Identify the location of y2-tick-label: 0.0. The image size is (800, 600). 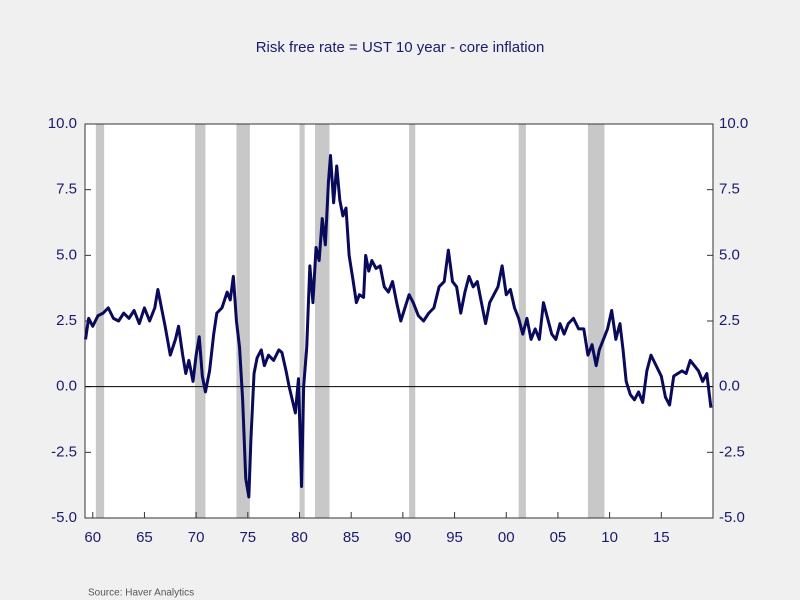
(729, 386).